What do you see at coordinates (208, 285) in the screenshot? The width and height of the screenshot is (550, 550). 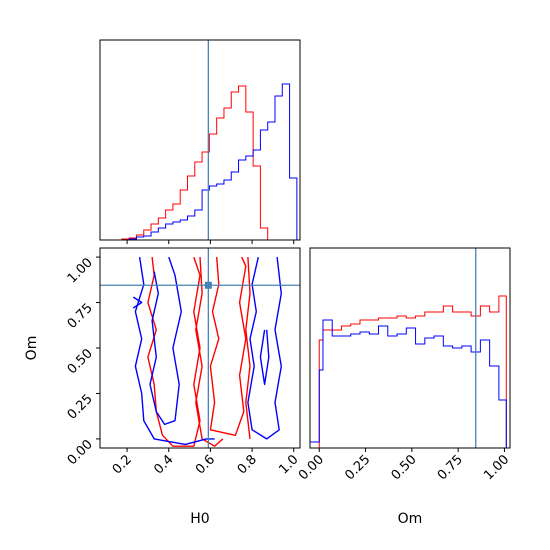 I see `contour-truth-marker` at bounding box center [208, 285].